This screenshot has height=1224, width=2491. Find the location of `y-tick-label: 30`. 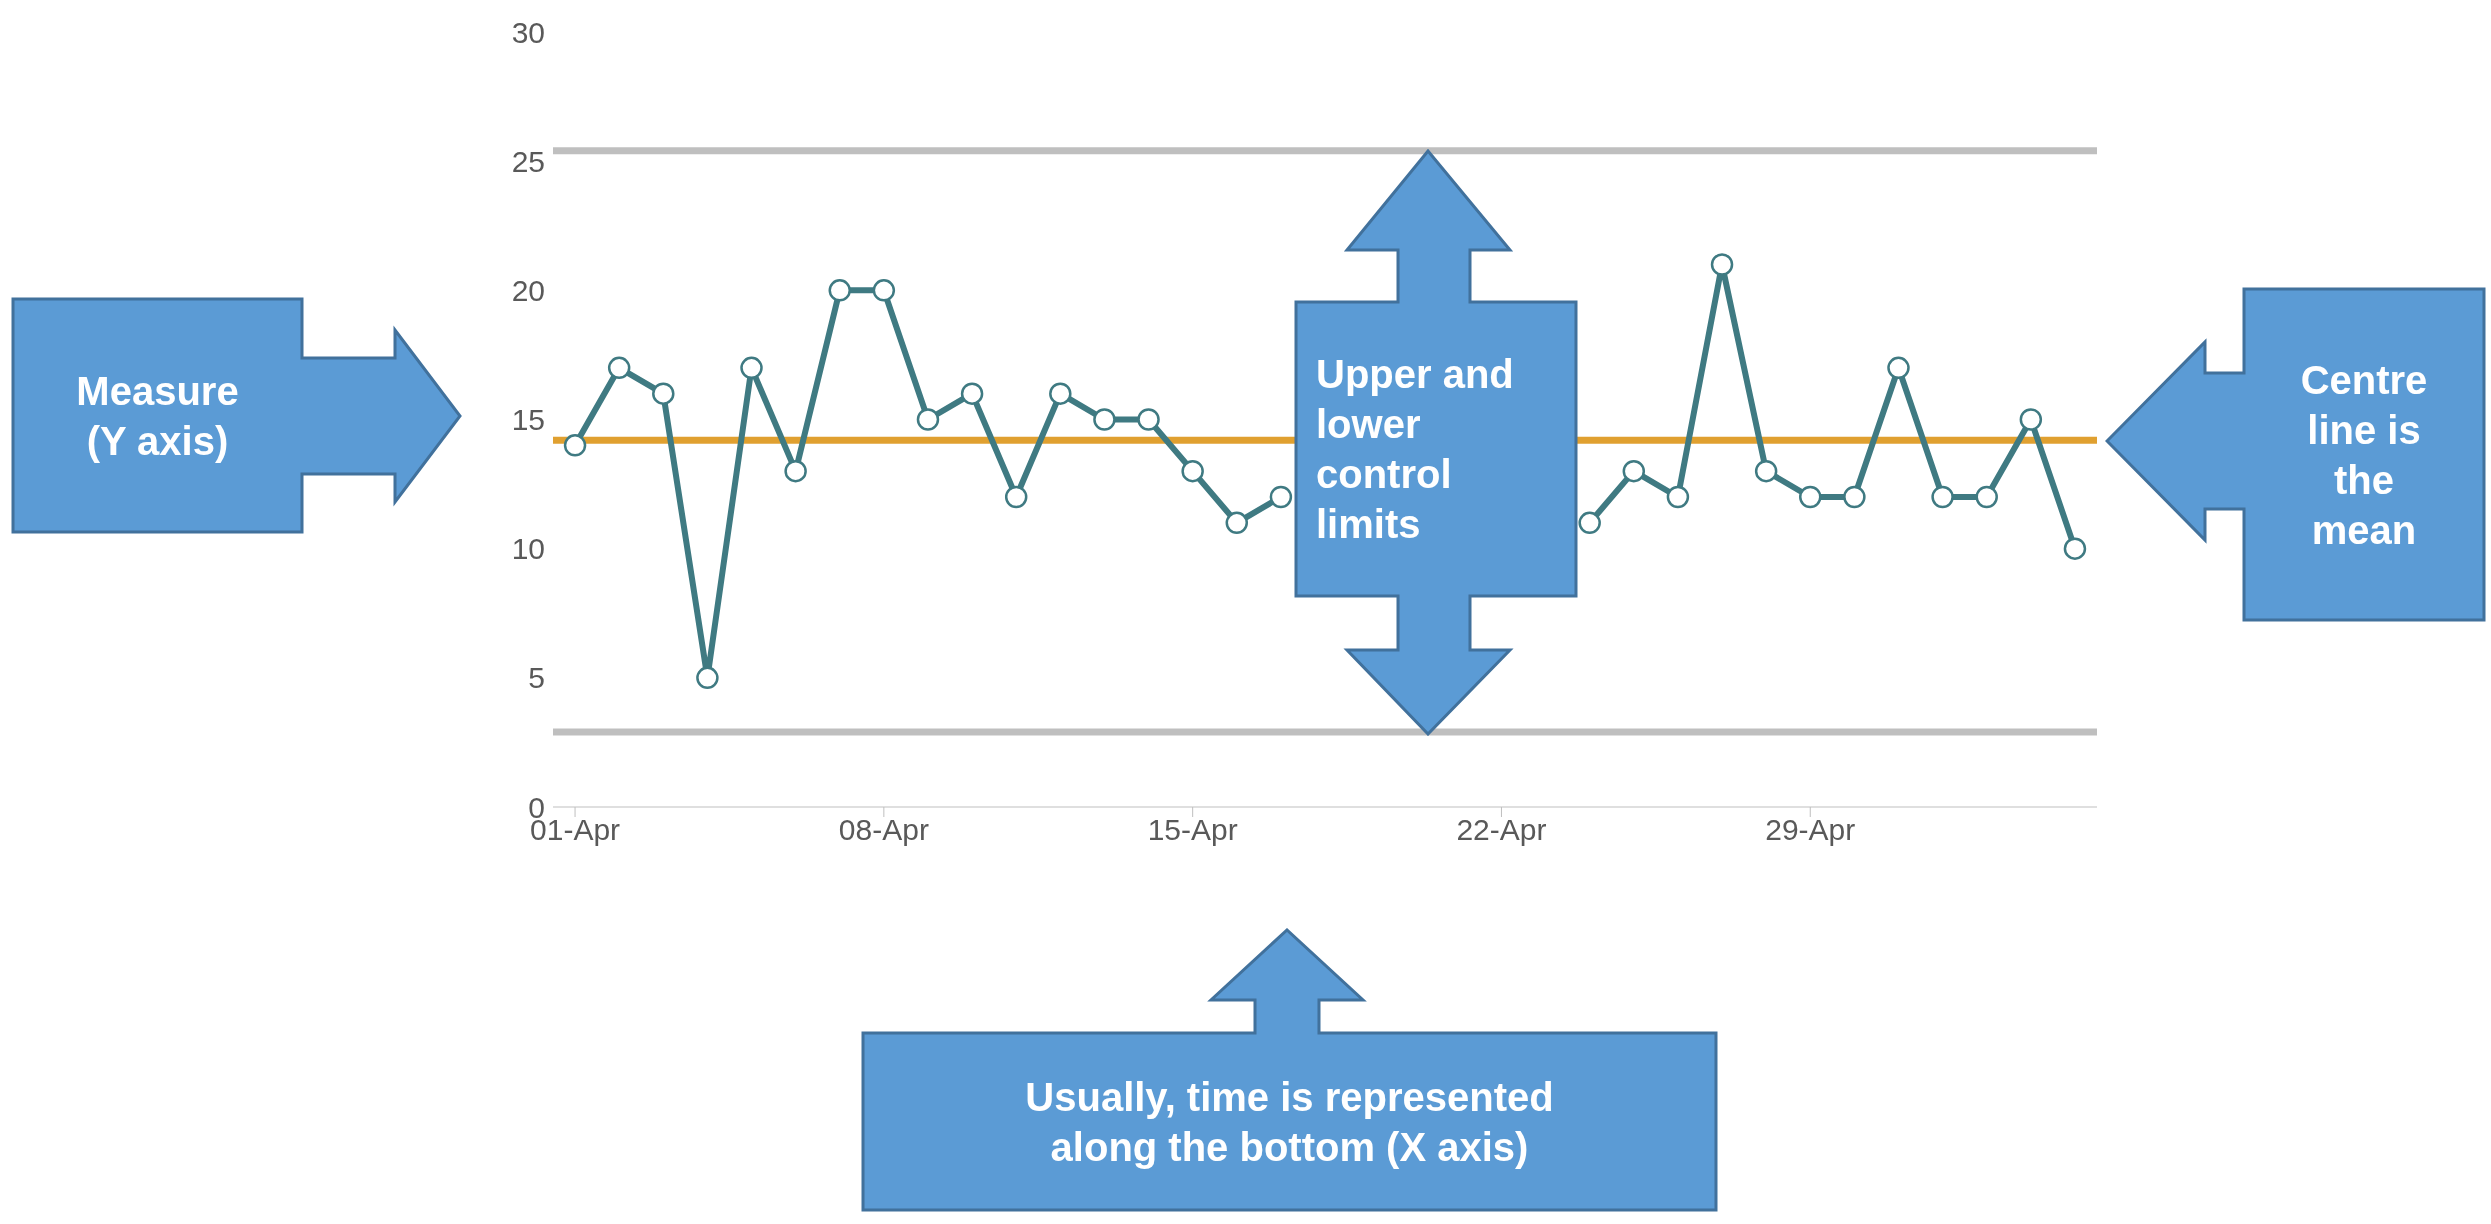

y-tick-label: 30 is located at coordinates (528, 32).